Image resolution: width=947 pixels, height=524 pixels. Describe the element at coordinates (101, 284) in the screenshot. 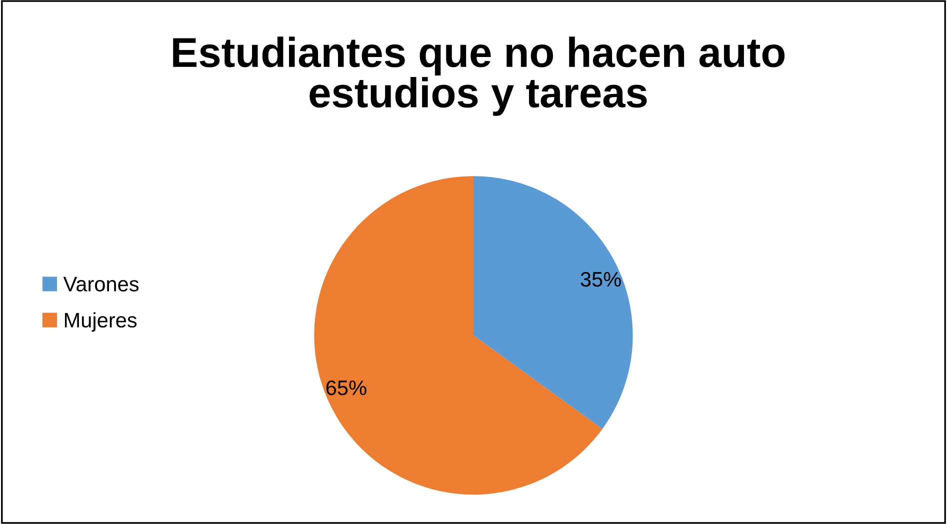

I see `legend-label: Varones` at that location.